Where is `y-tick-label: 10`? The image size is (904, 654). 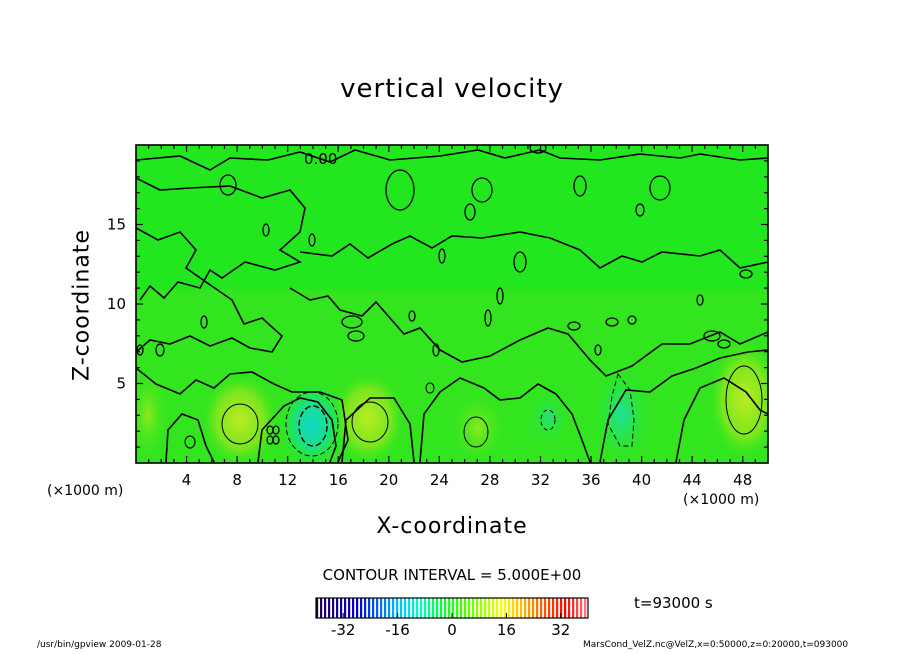
y-tick-label: 10 is located at coordinates (116, 304).